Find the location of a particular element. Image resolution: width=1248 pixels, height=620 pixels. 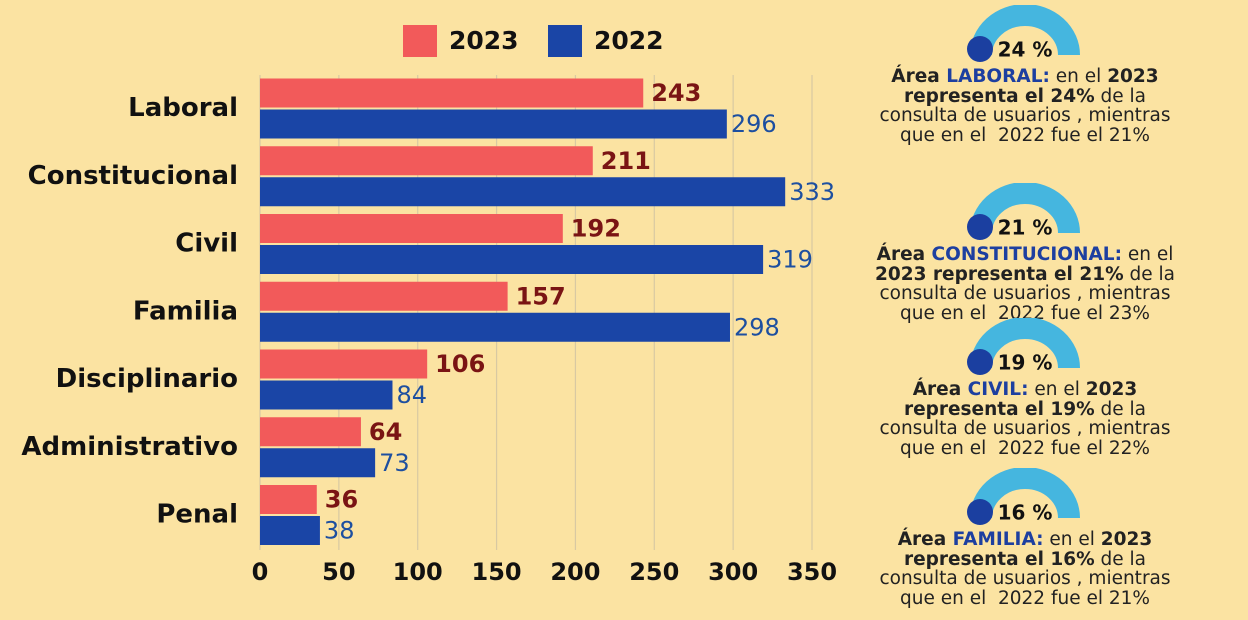

text-line: Área FAMILIA: en el 2023 is located at coordinates (1025, 540).